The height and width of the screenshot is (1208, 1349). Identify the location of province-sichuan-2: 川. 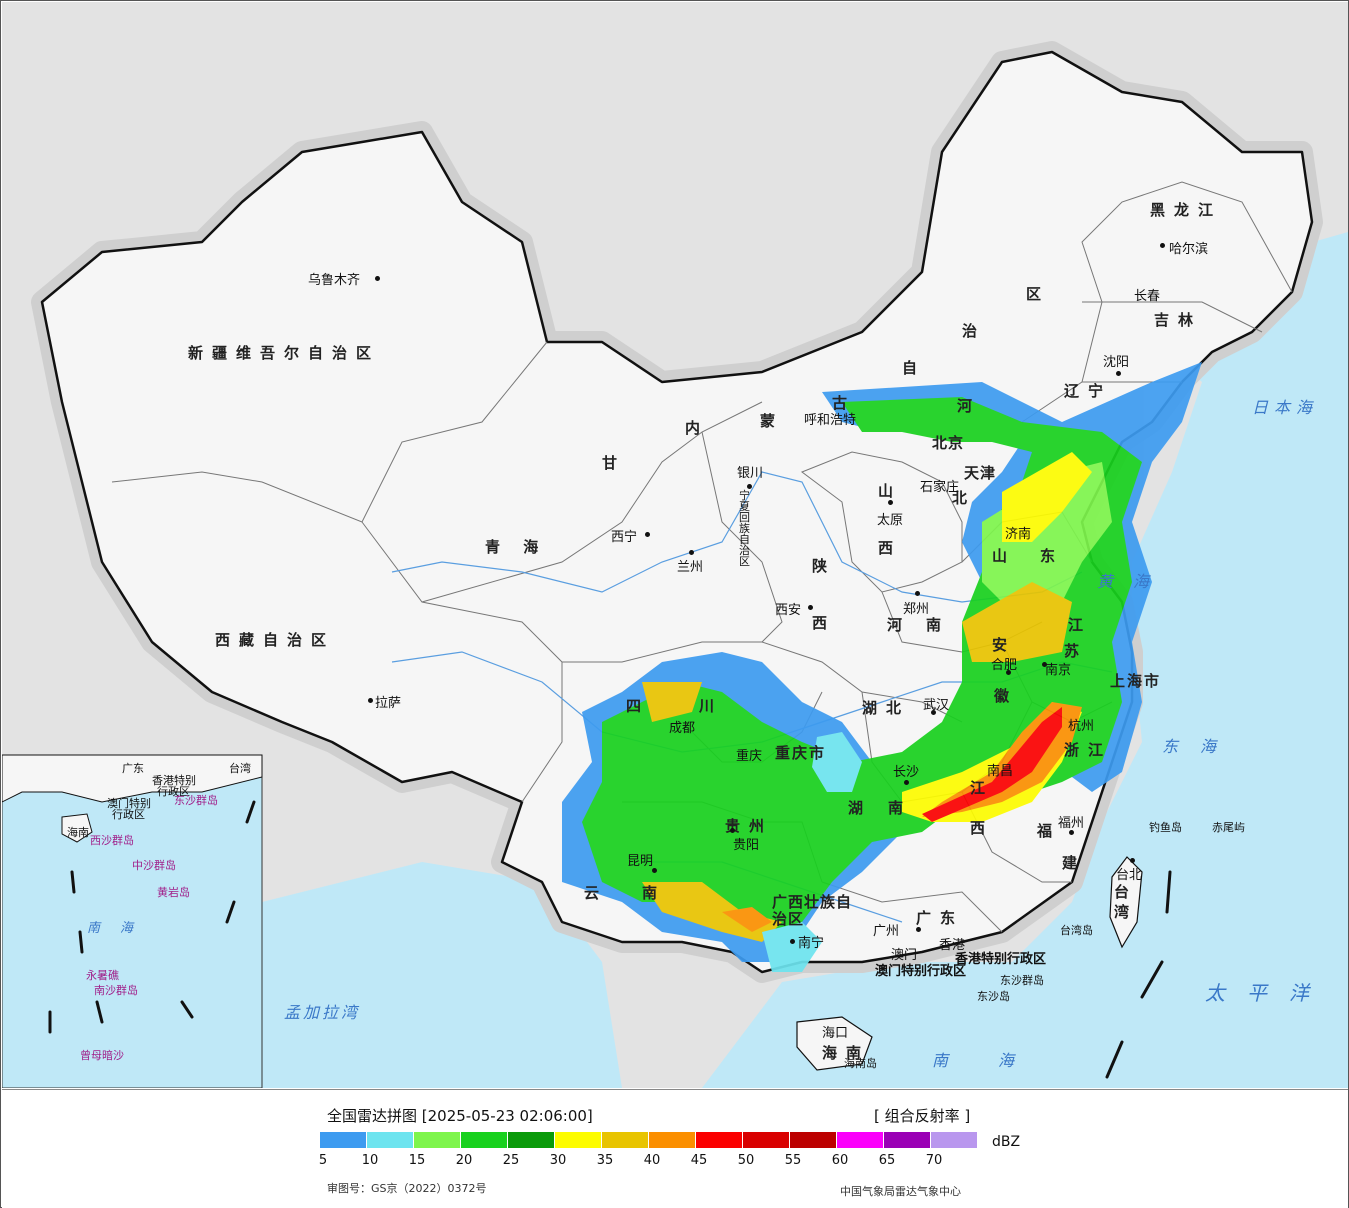
(711, 706).